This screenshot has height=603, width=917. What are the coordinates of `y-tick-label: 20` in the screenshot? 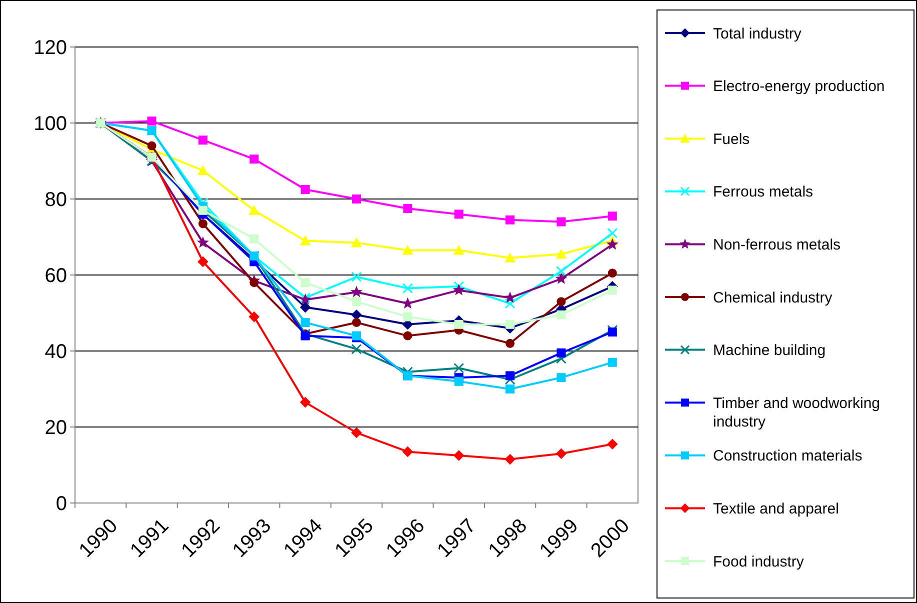 It's located at (55, 428).